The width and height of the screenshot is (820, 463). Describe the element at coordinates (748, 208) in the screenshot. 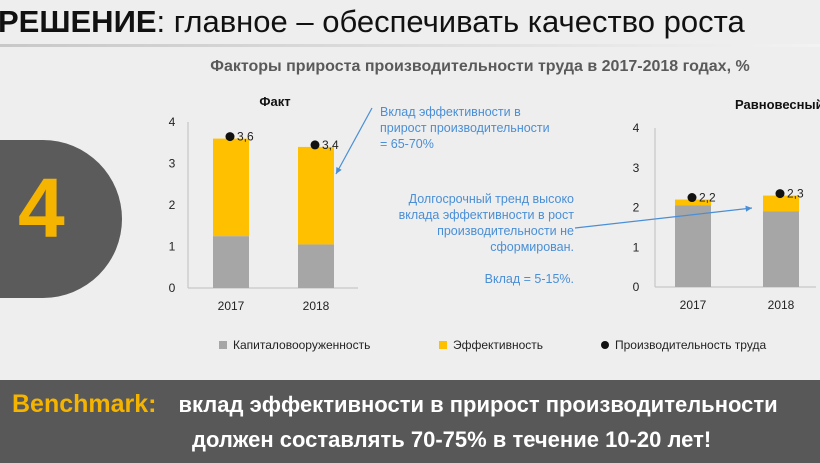

I see `callout-arrow-2-head` at that location.